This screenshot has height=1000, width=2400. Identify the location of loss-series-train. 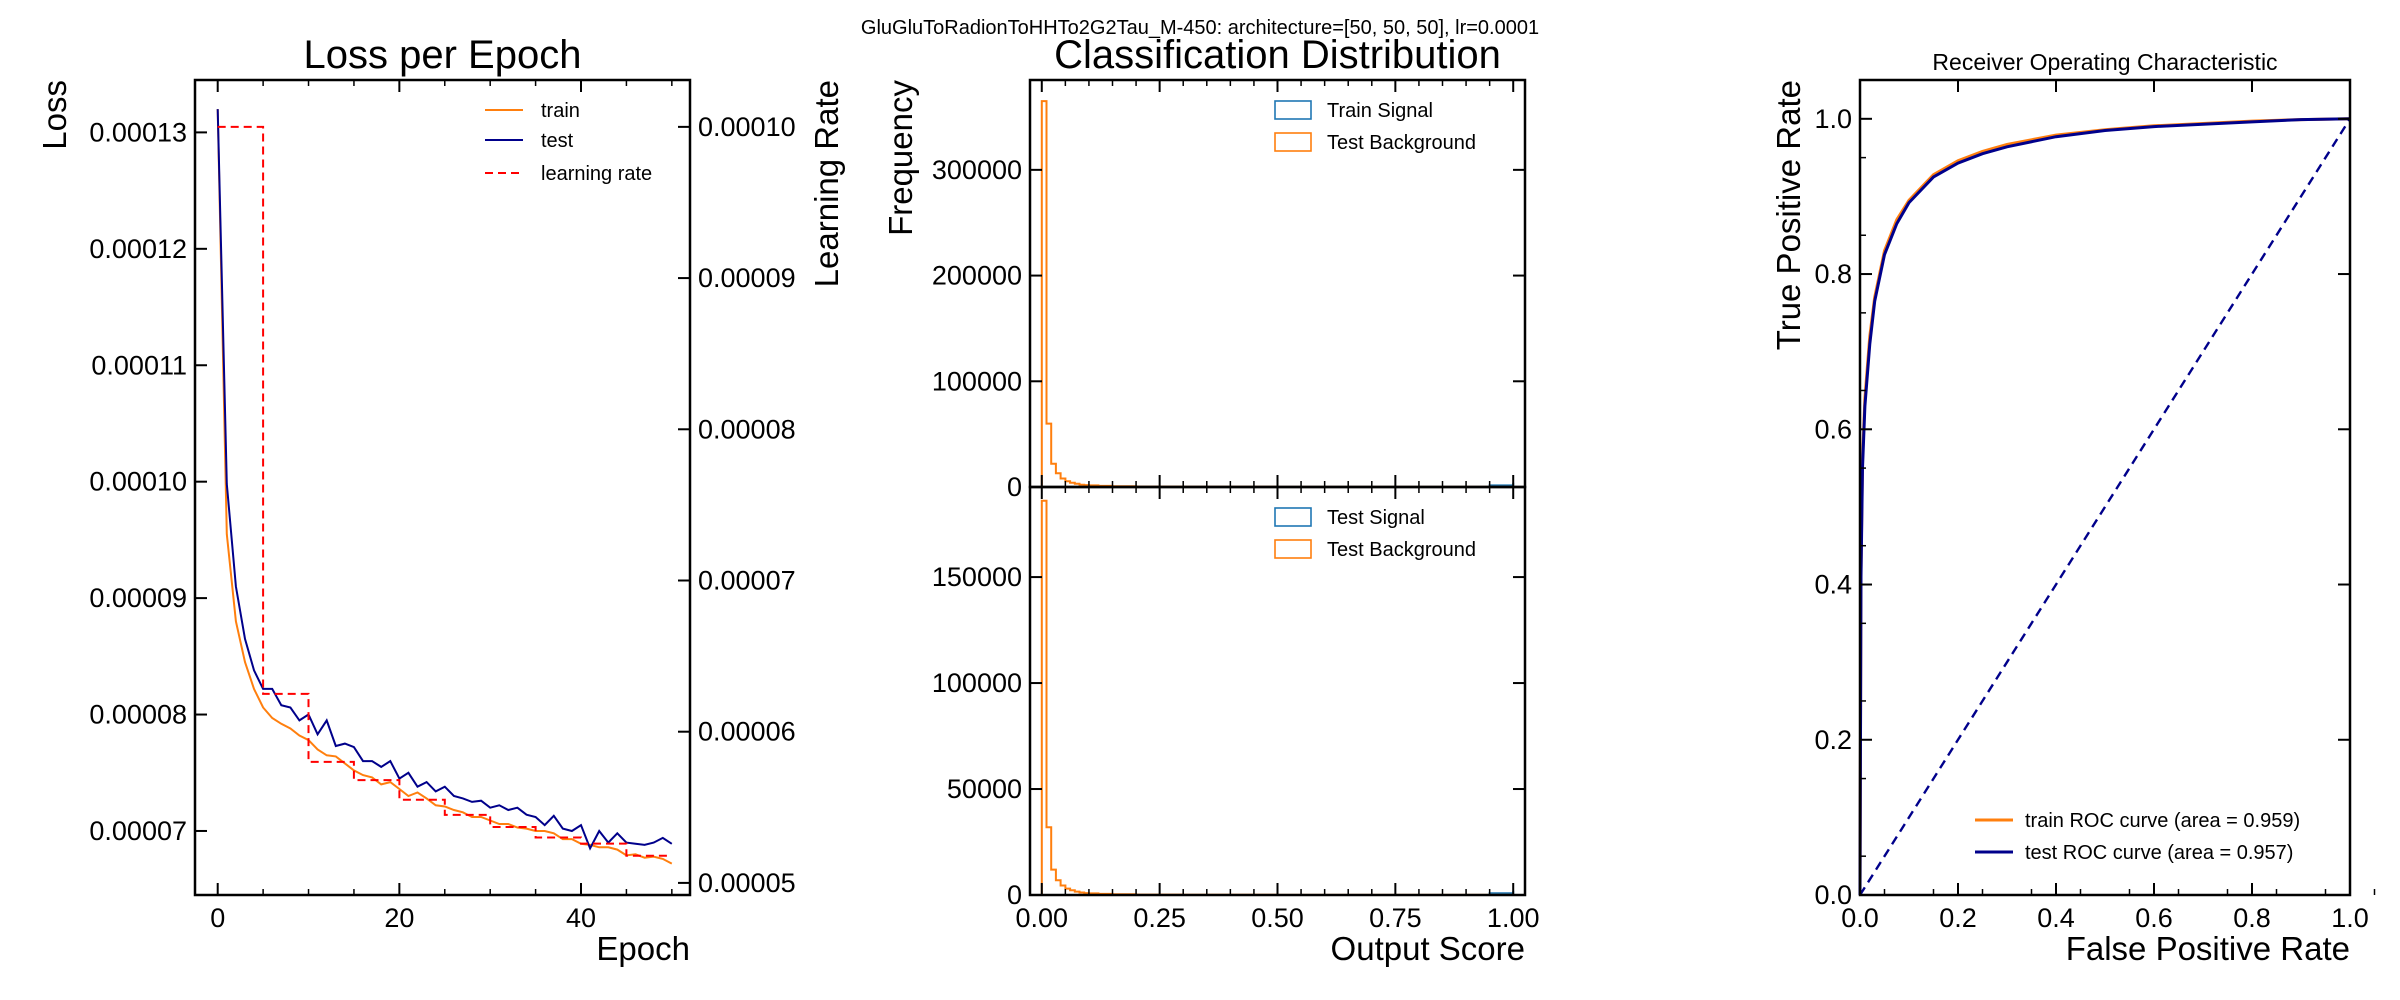
(444, 487).